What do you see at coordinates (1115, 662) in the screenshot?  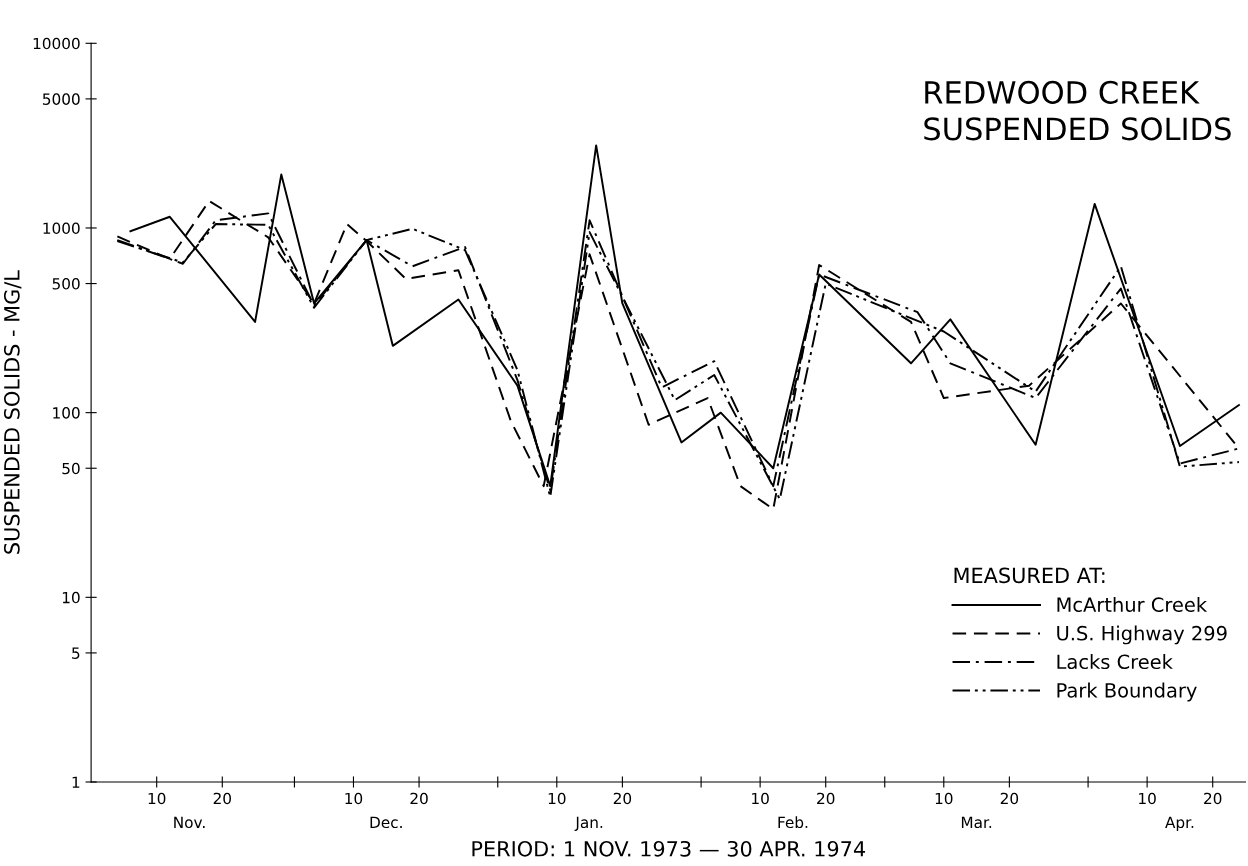 I see `legend-label: Lacks Creek` at bounding box center [1115, 662].